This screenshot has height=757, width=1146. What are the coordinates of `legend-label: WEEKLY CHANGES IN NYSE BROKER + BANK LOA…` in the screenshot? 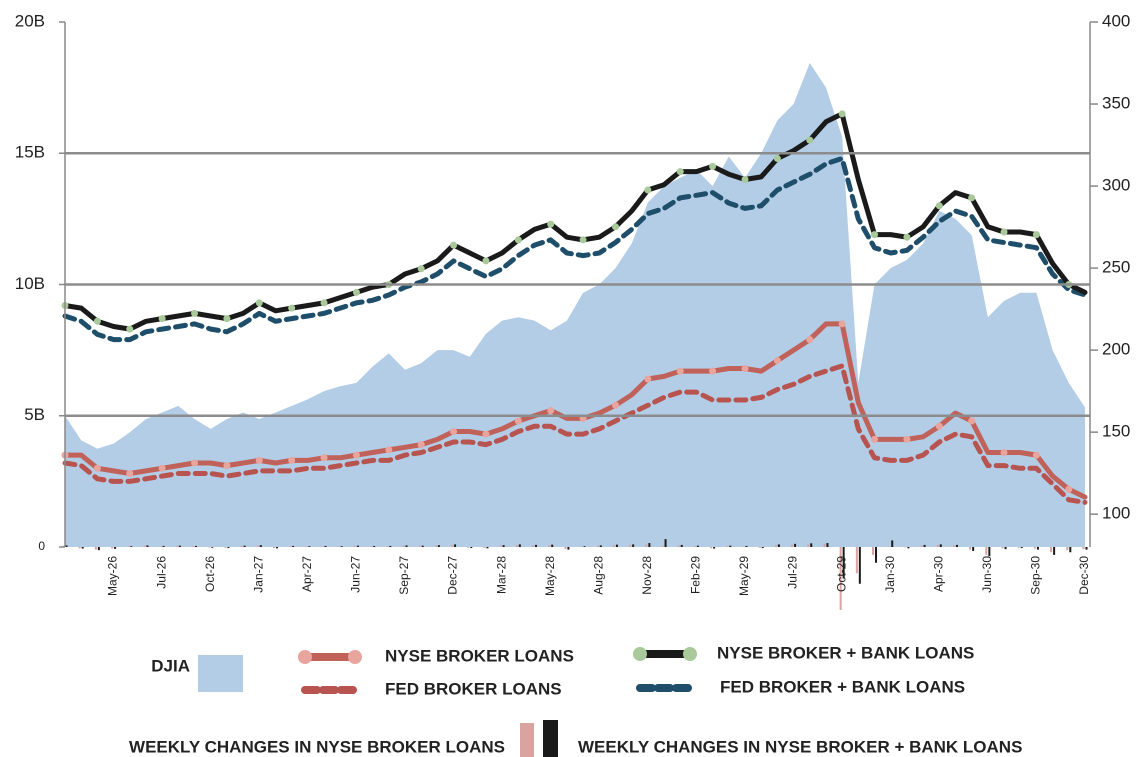 It's located at (800, 746).